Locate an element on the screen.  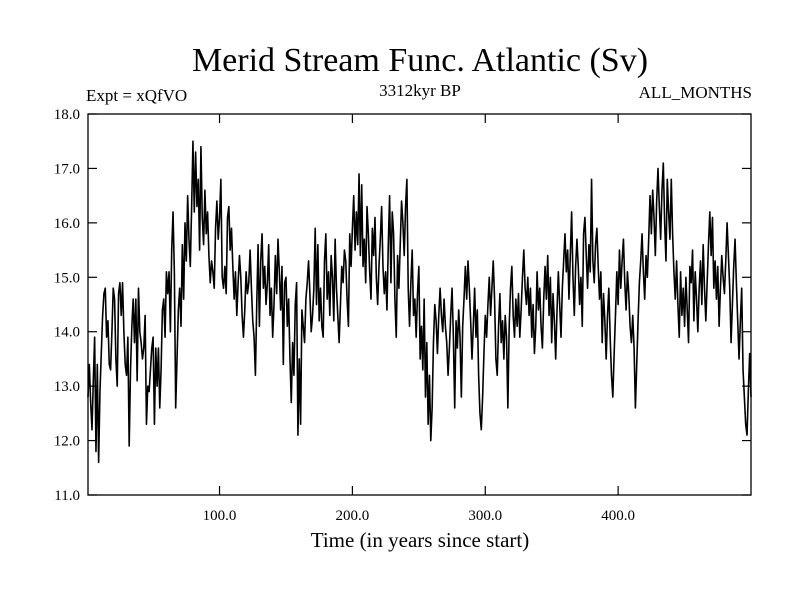
months-label: ALL_MONTHS is located at coordinates (695, 92).